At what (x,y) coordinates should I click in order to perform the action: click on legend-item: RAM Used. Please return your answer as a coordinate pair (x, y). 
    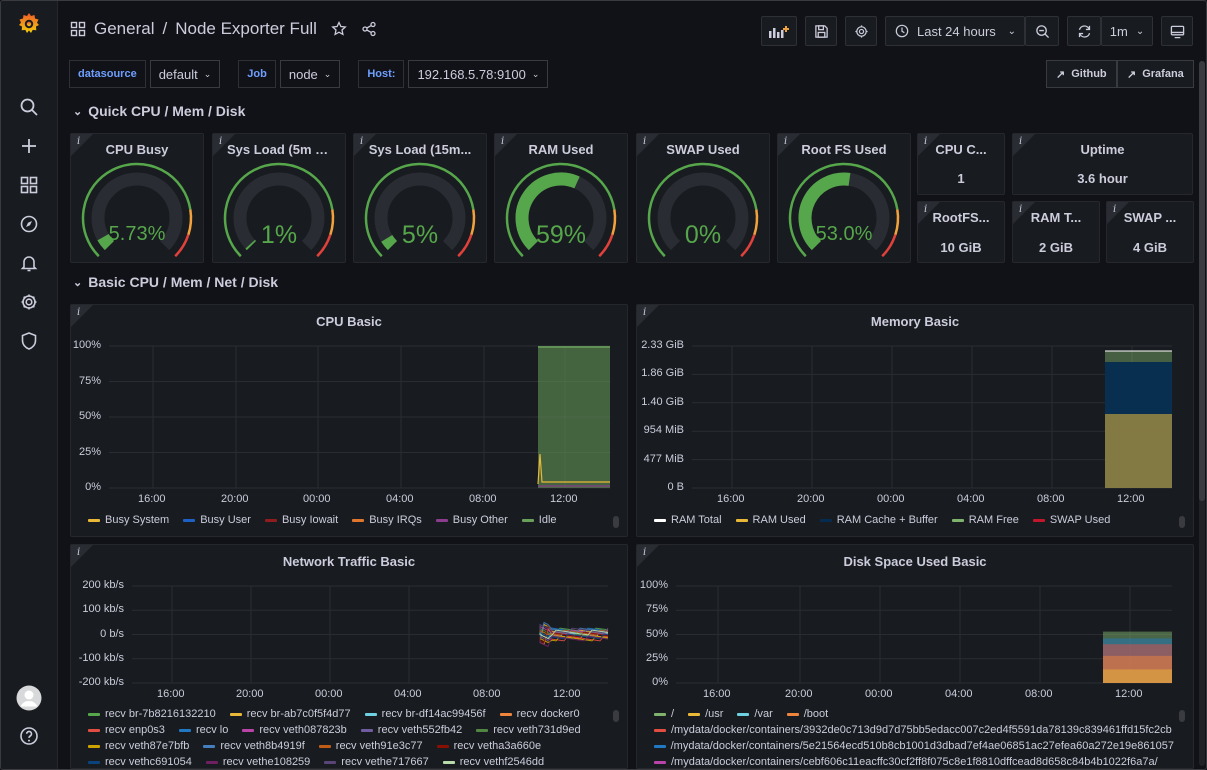
    Looking at the image, I should click on (770, 520).